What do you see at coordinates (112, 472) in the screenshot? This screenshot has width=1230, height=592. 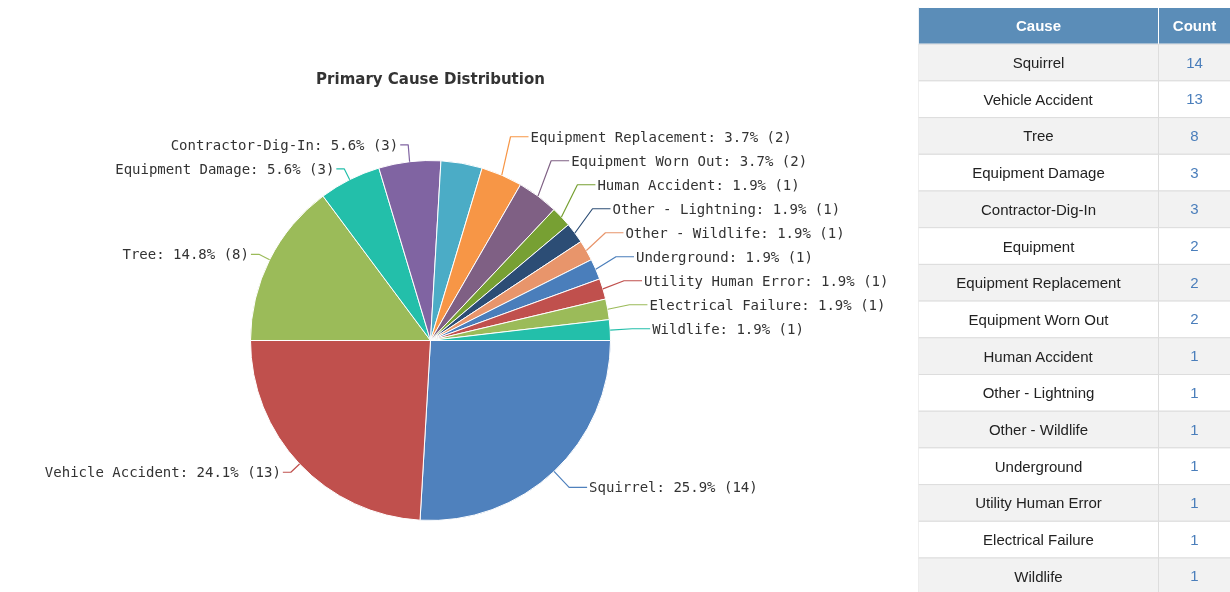 I see `slice-label: Vehicle Accident` at bounding box center [112, 472].